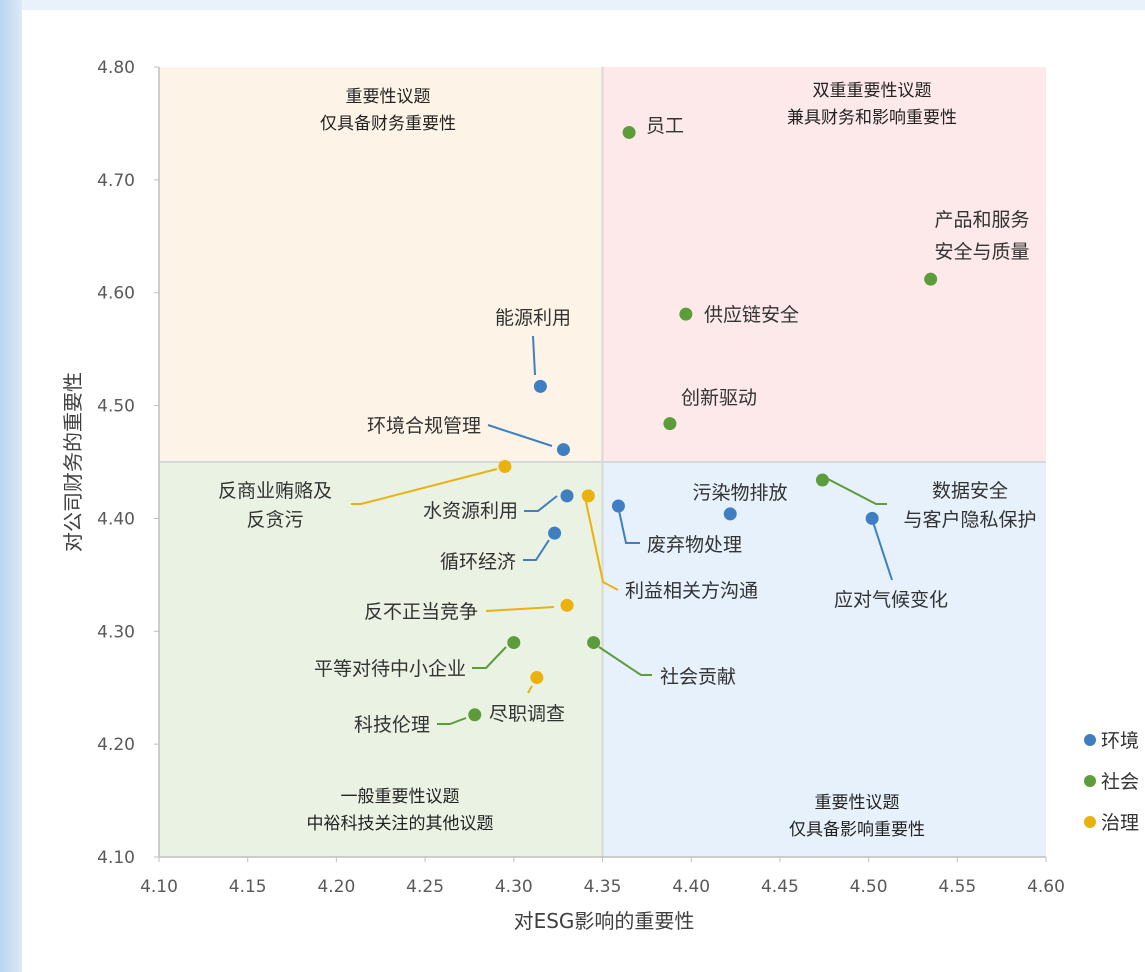 The image size is (1145, 972). What do you see at coordinates (691, 591) in the screenshot?
I see `point-label: 利益相关方沟通` at bounding box center [691, 591].